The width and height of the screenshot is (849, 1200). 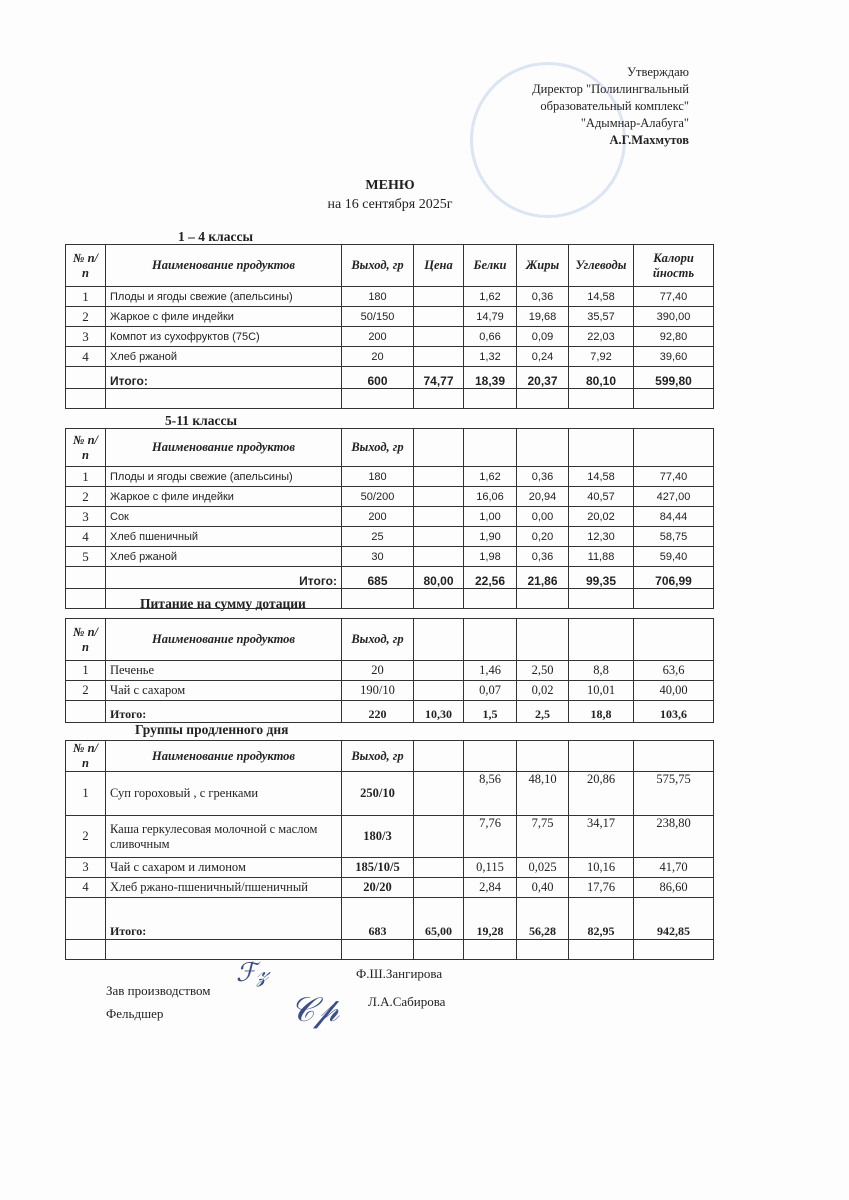 What do you see at coordinates (542, 516) in the screenshot?
I see `cell-value: 0,00` at bounding box center [542, 516].